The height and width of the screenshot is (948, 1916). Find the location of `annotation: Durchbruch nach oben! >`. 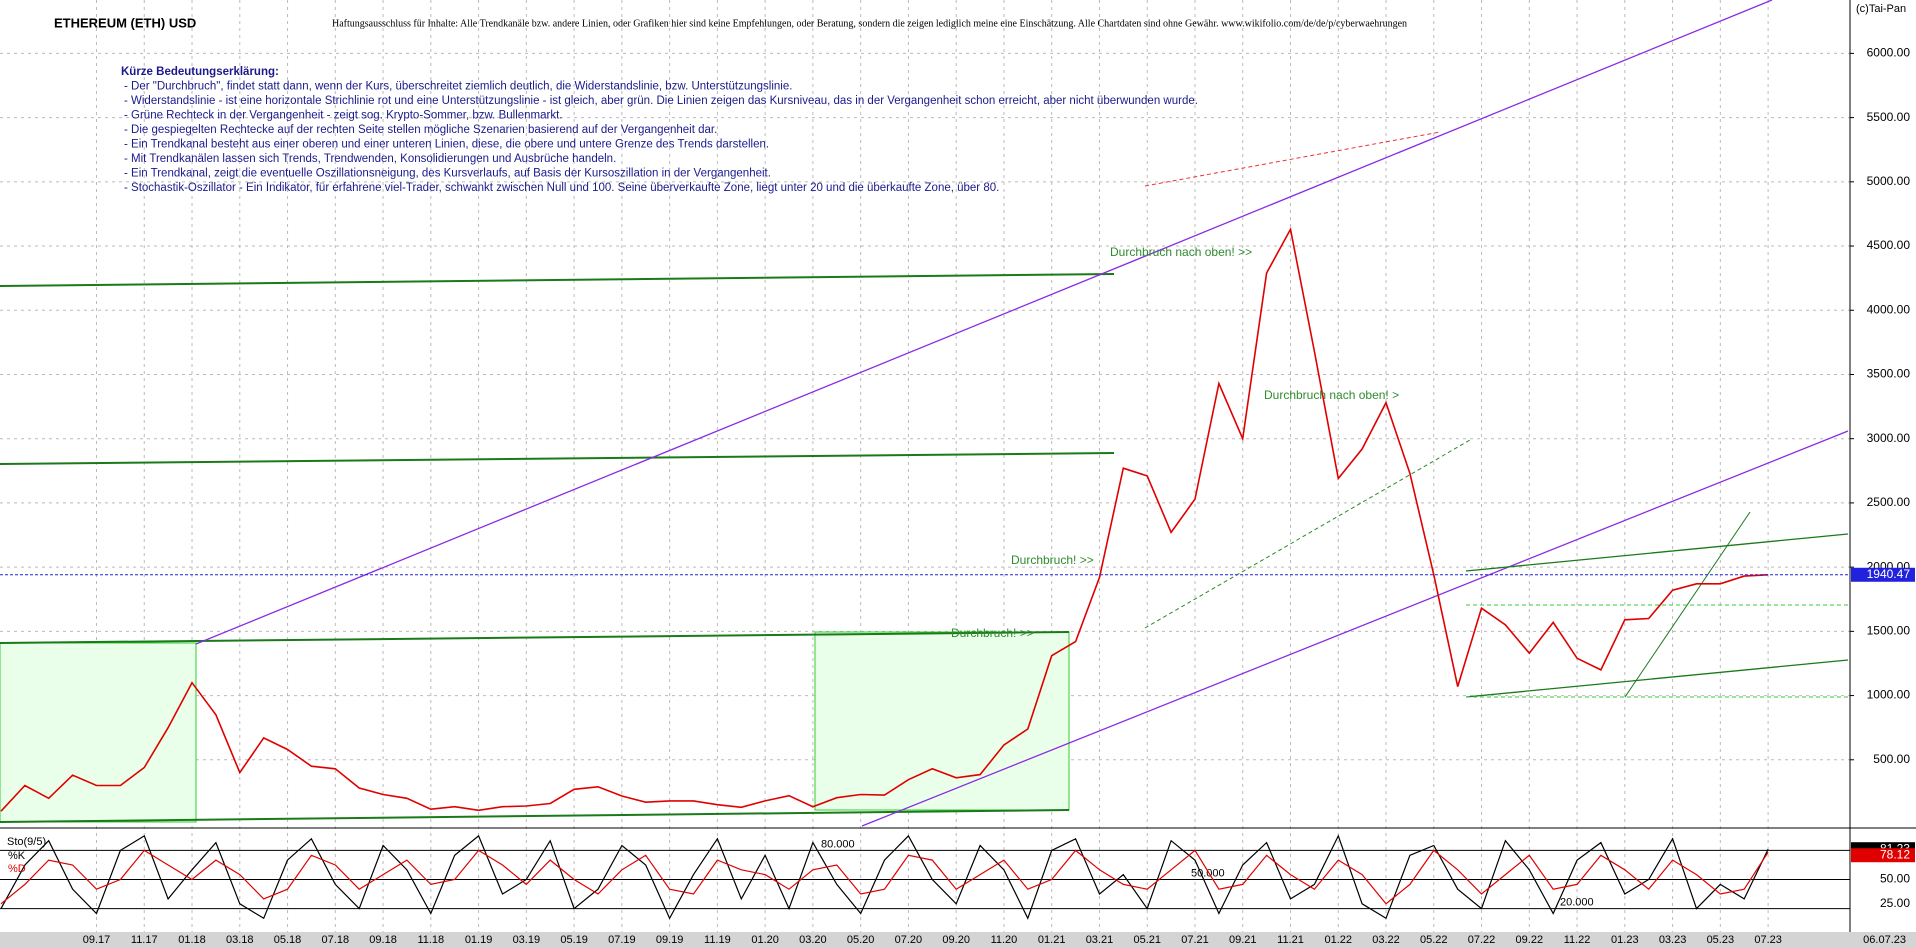

annotation: Durchbruch nach oben! > is located at coordinates (1331, 395).